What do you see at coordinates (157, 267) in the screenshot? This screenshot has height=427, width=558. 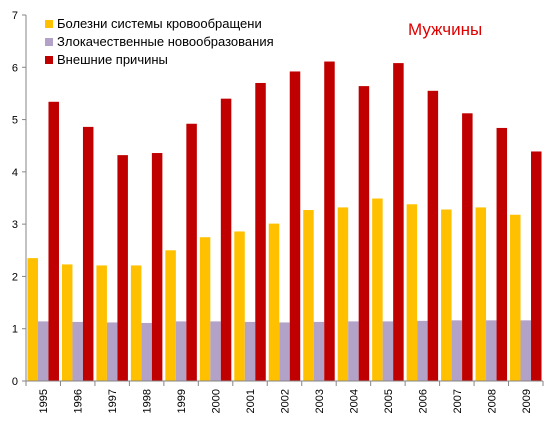 I see `bar-3-1998` at bounding box center [157, 267].